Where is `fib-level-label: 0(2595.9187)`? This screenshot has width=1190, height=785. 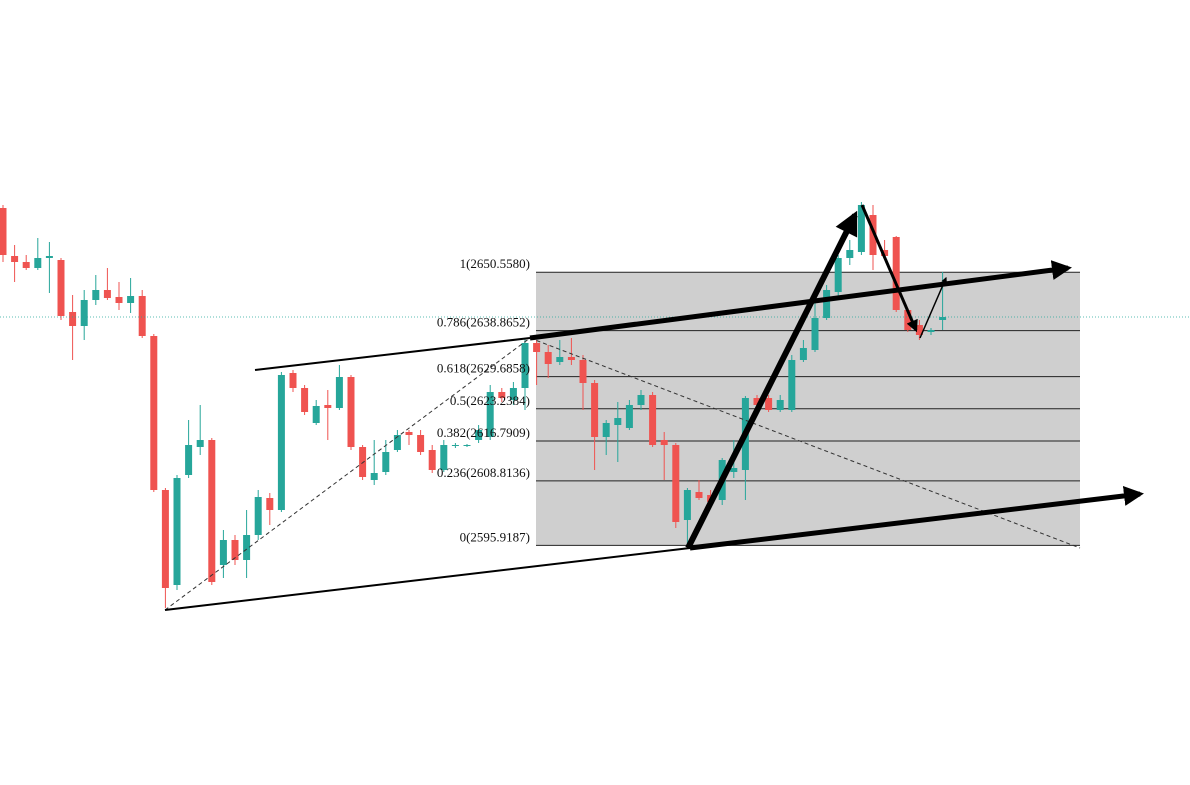 fib-level-label: 0(2595.9187) is located at coordinates (495, 536).